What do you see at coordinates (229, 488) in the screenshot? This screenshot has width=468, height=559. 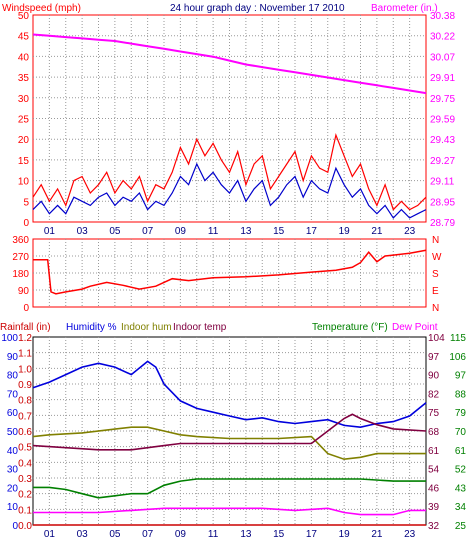 I see `temperature-line` at bounding box center [229, 488].